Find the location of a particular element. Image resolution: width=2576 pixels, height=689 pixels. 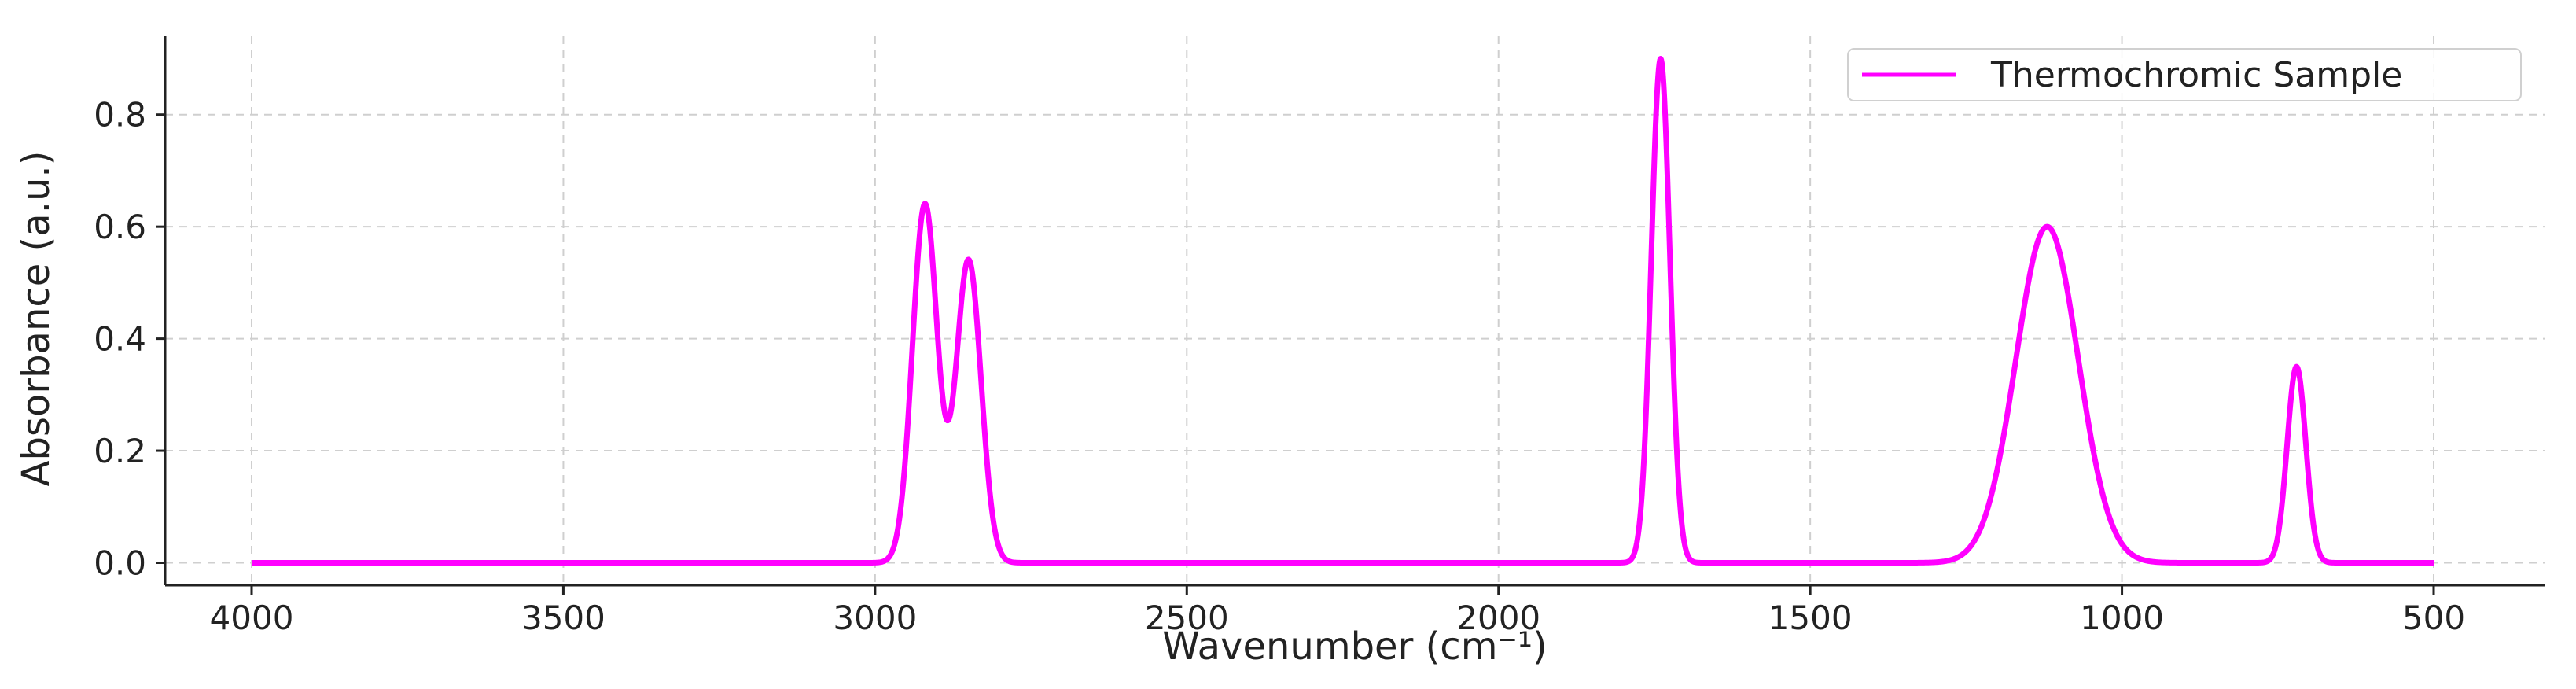

y-tick-label: 0.8 is located at coordinates (120, 115).